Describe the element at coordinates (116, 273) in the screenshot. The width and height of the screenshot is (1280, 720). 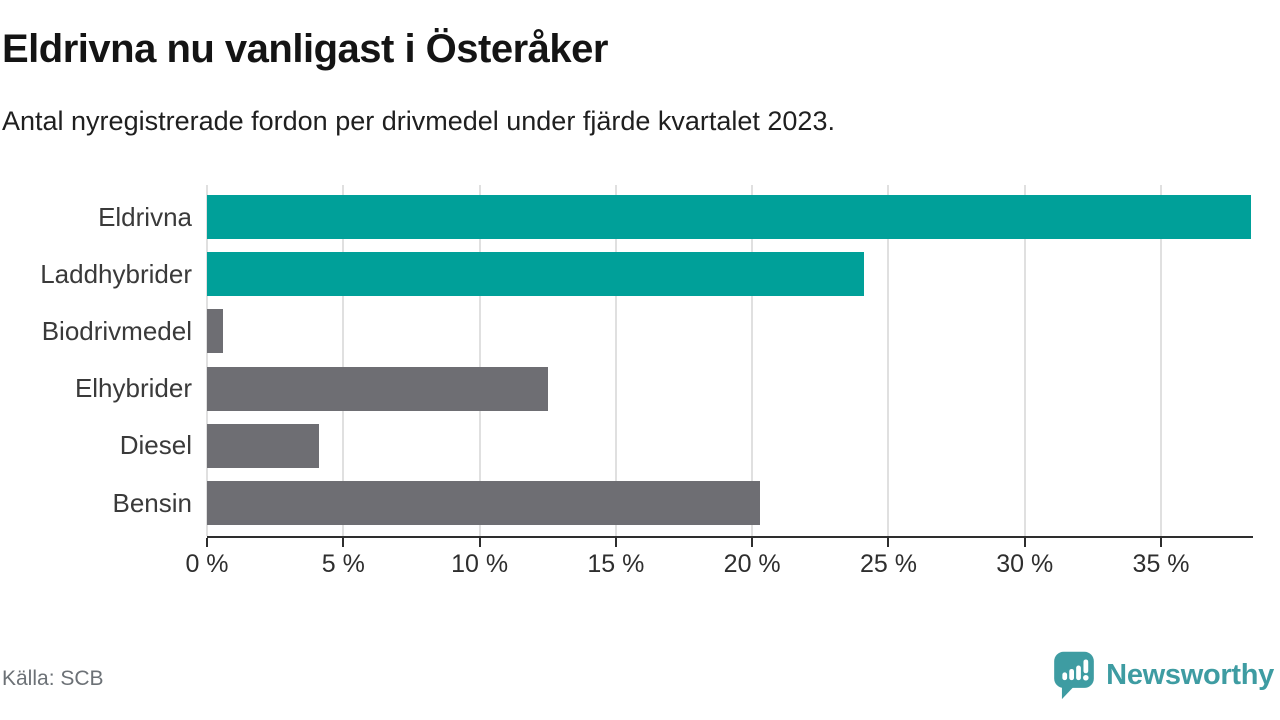
I see `category-label-laddhybrider: Laddhybrider` at that location.